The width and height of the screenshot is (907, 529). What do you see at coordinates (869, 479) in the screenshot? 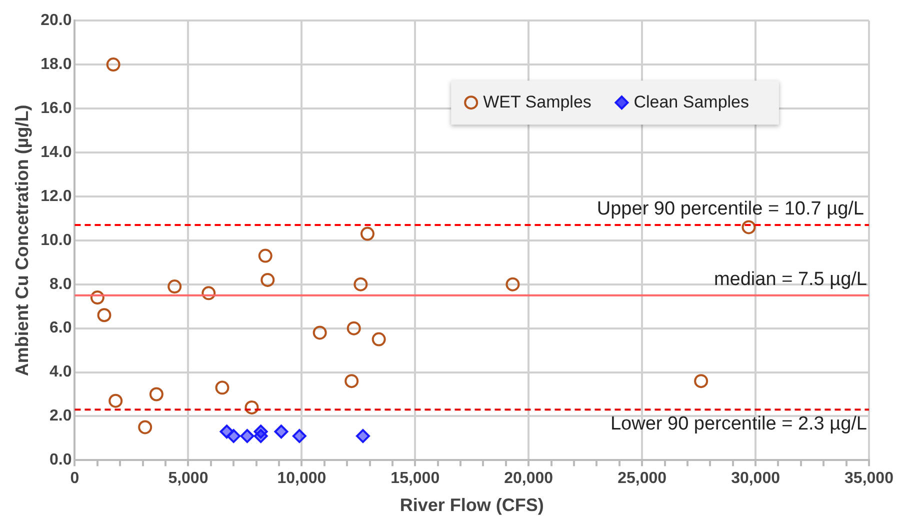
I see `x-tick-label: 35,000` at bounding box center [869, 479].